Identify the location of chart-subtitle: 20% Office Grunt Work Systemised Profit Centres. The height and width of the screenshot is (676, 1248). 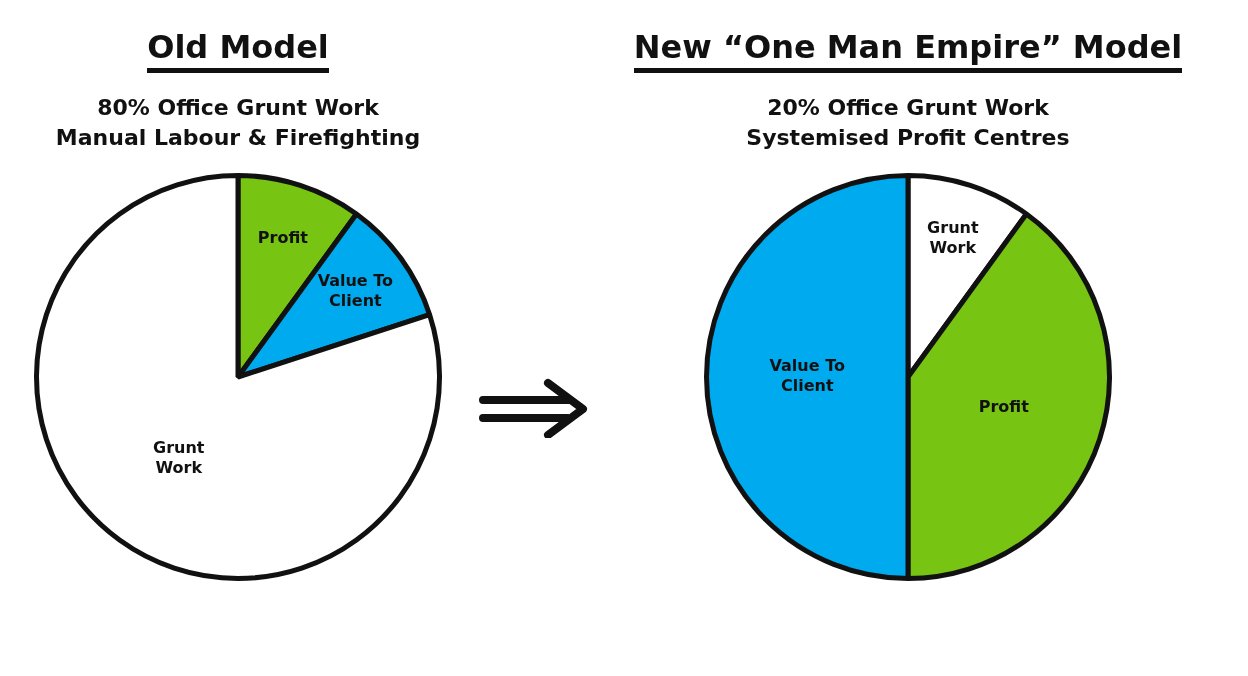
(908, 123).